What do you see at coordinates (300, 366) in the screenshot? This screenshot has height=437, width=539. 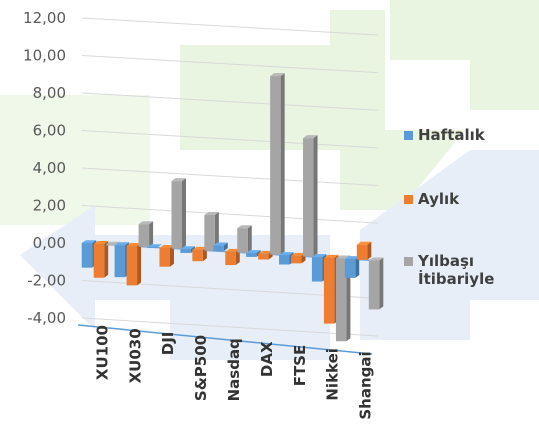 I see `x-category-label: FTSE` at bounding box center [300, 366].